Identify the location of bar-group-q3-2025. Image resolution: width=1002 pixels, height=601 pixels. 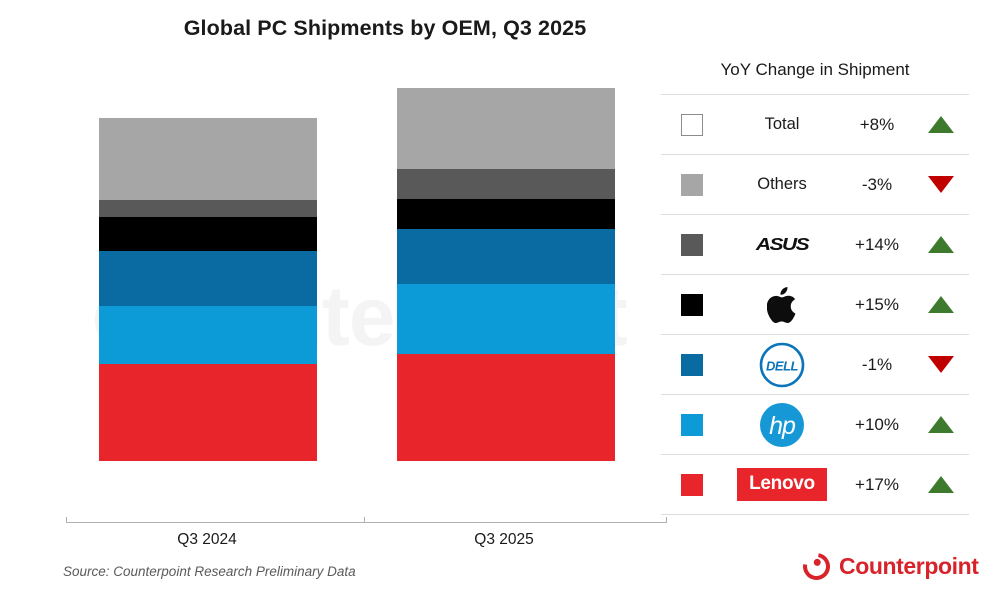
(506, 274).